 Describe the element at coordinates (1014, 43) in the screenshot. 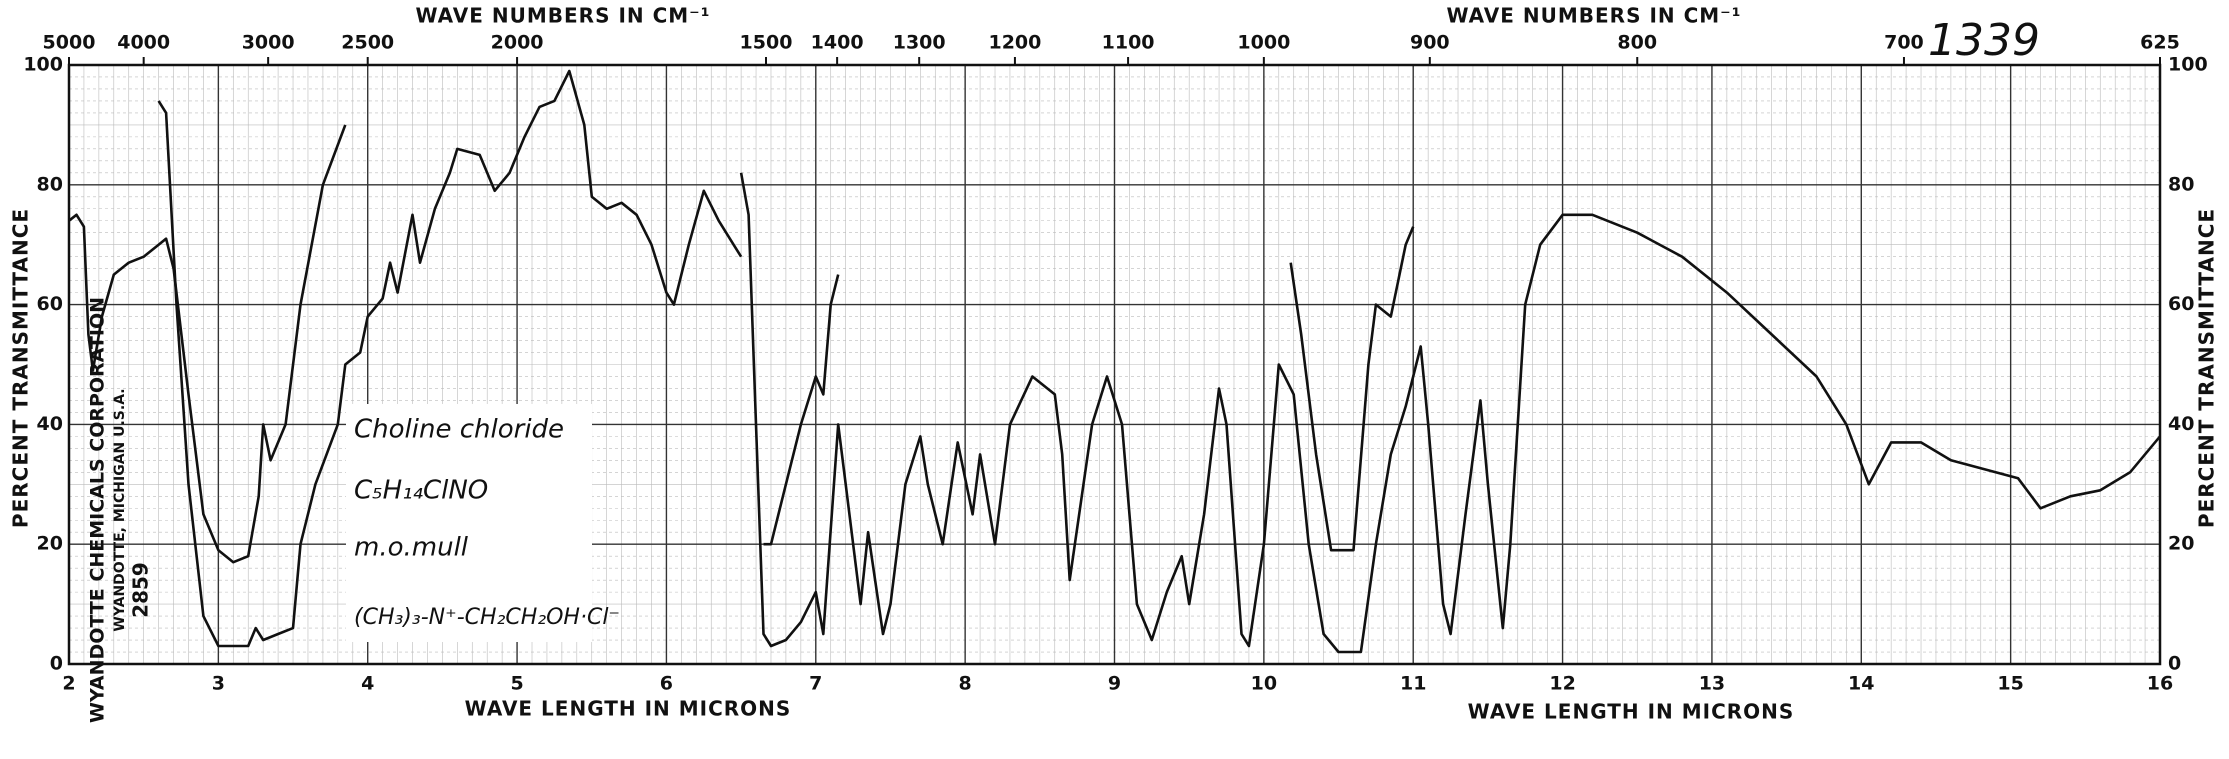

I see `x2-tick-label: 1200` at that location.